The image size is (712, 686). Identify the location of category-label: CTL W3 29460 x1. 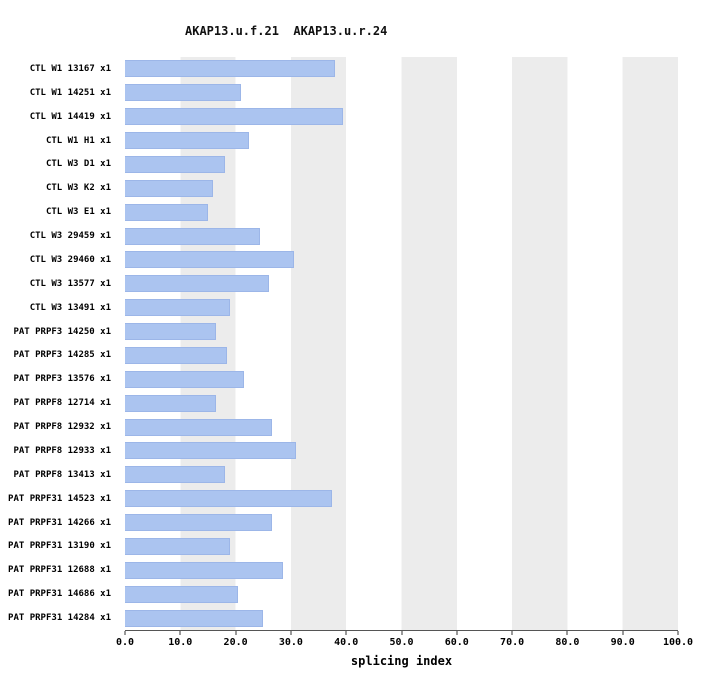
(70, 259).